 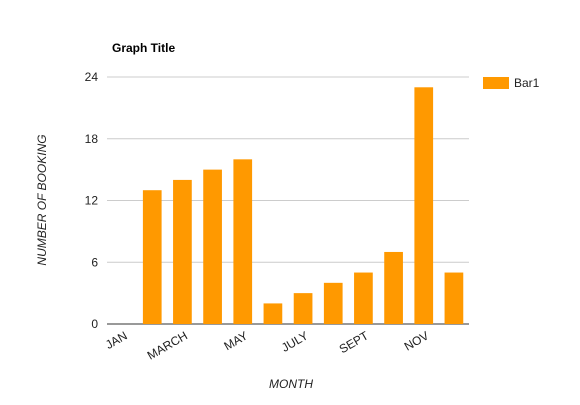 What do you see at coordinates (295, 341) in the screenshot?
I see `x-tick-label: JULY` at bounding box center [295, 341].